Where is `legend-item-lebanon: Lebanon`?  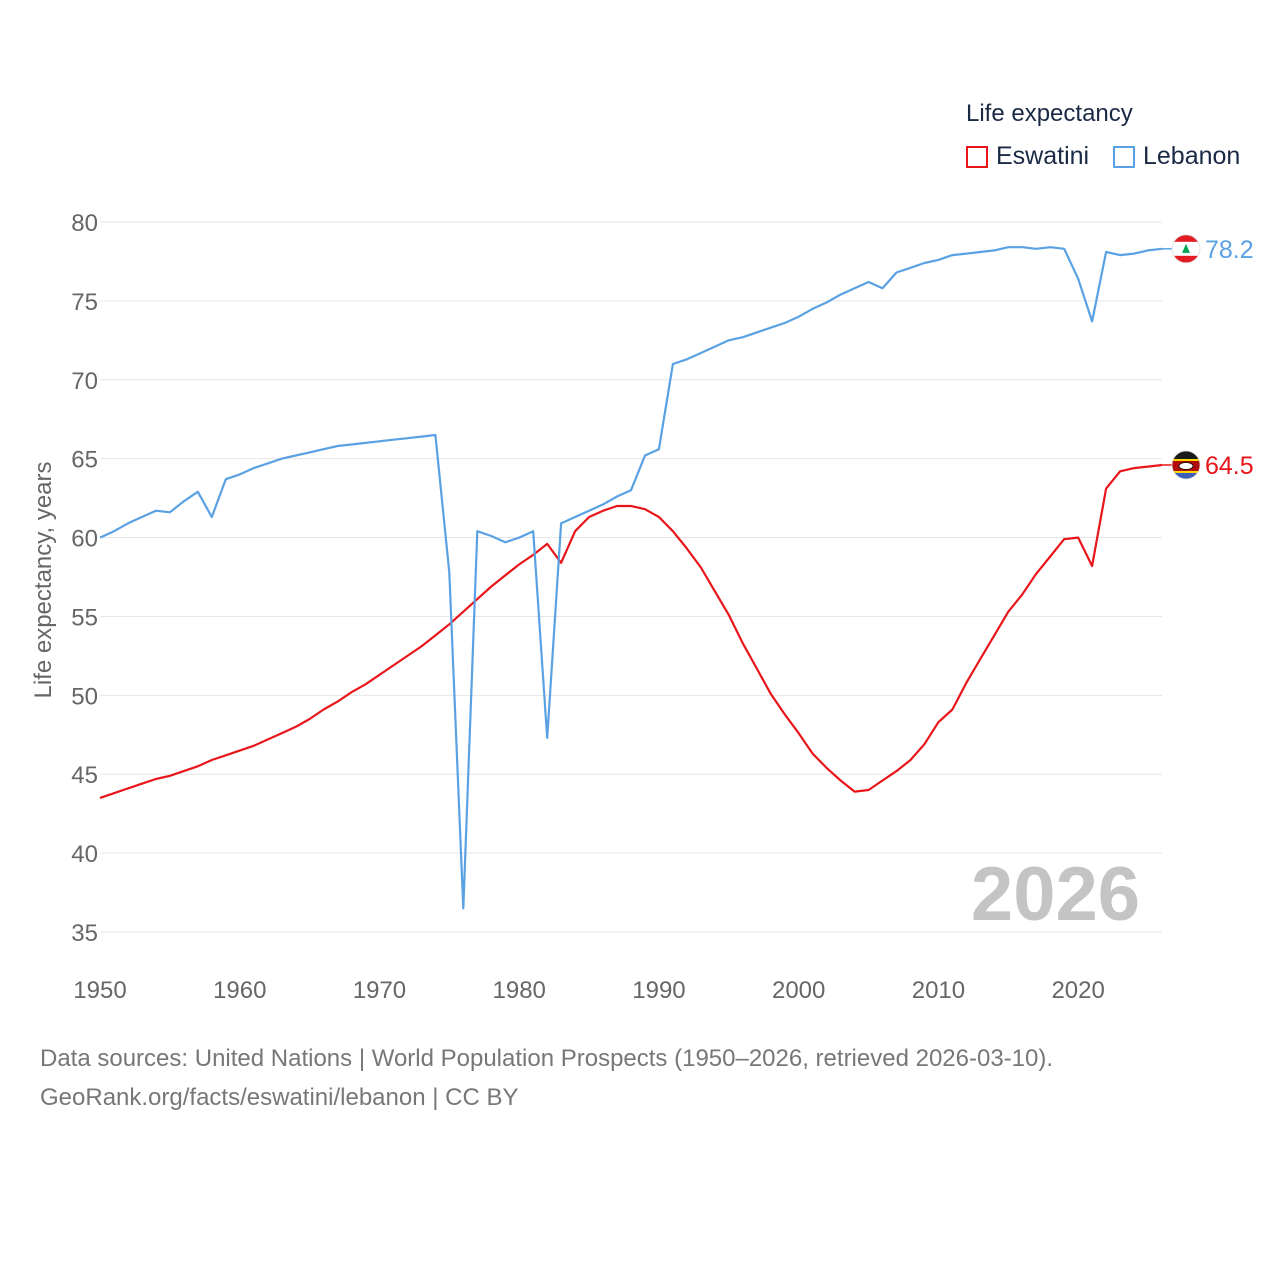 legend-item-lebanon: Lebanon is located at coordinates (1176, 156).